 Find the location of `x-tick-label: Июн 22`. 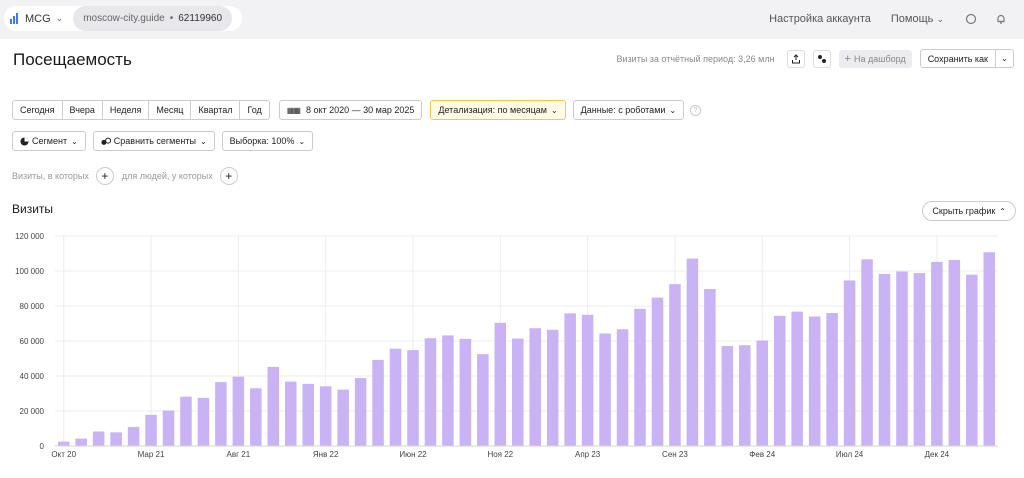

x-tick-label: Июн 22 is located at coordinates (413, 454).